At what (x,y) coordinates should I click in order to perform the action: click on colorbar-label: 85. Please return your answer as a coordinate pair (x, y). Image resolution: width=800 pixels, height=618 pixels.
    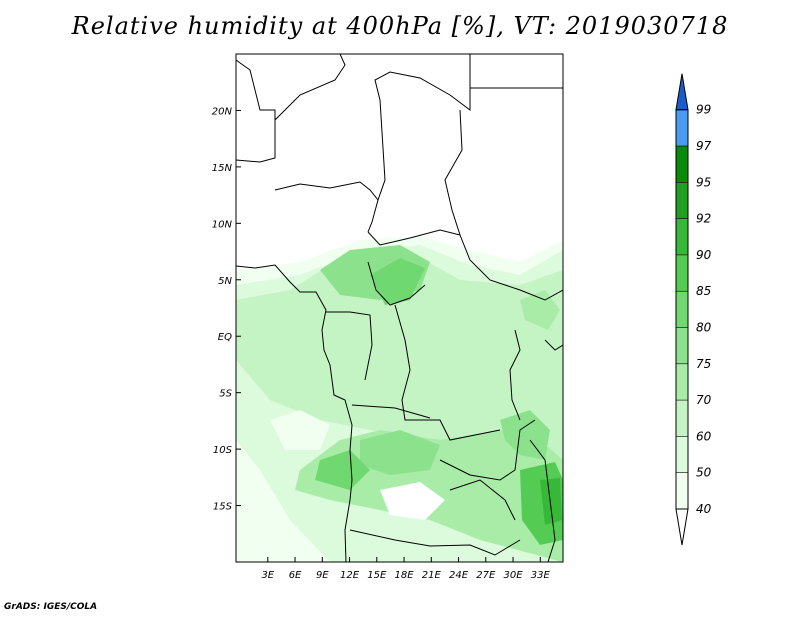
    Looking at the image, I should click on (703, 291).